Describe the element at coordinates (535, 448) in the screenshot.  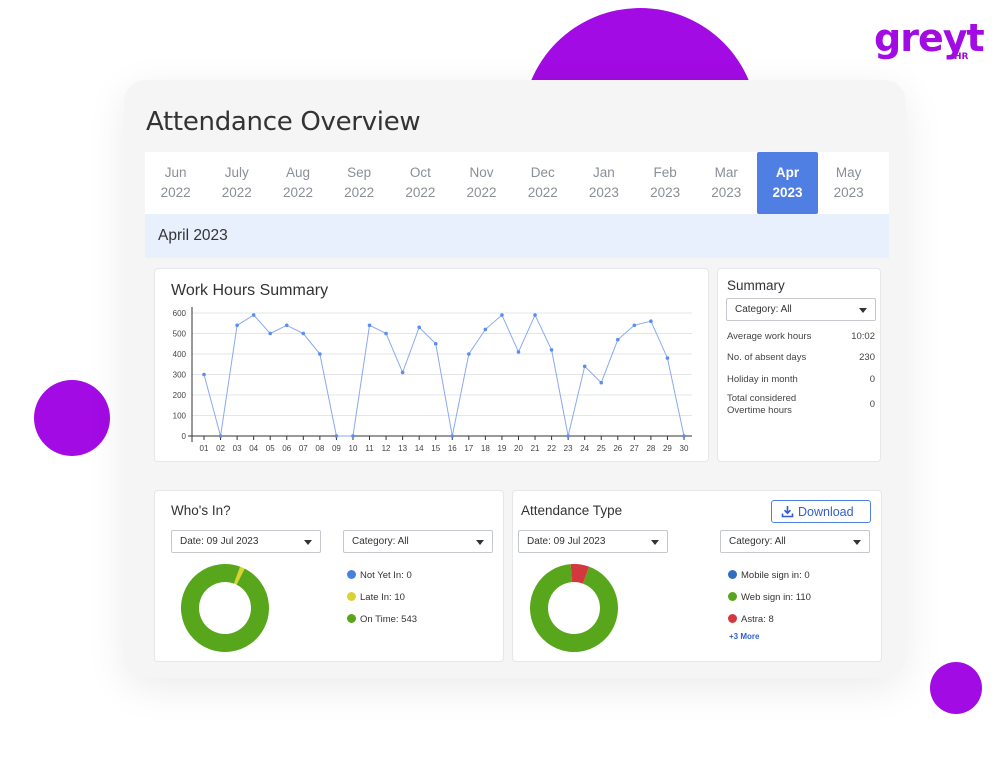
I see `x-tick-label: 21` at that location.